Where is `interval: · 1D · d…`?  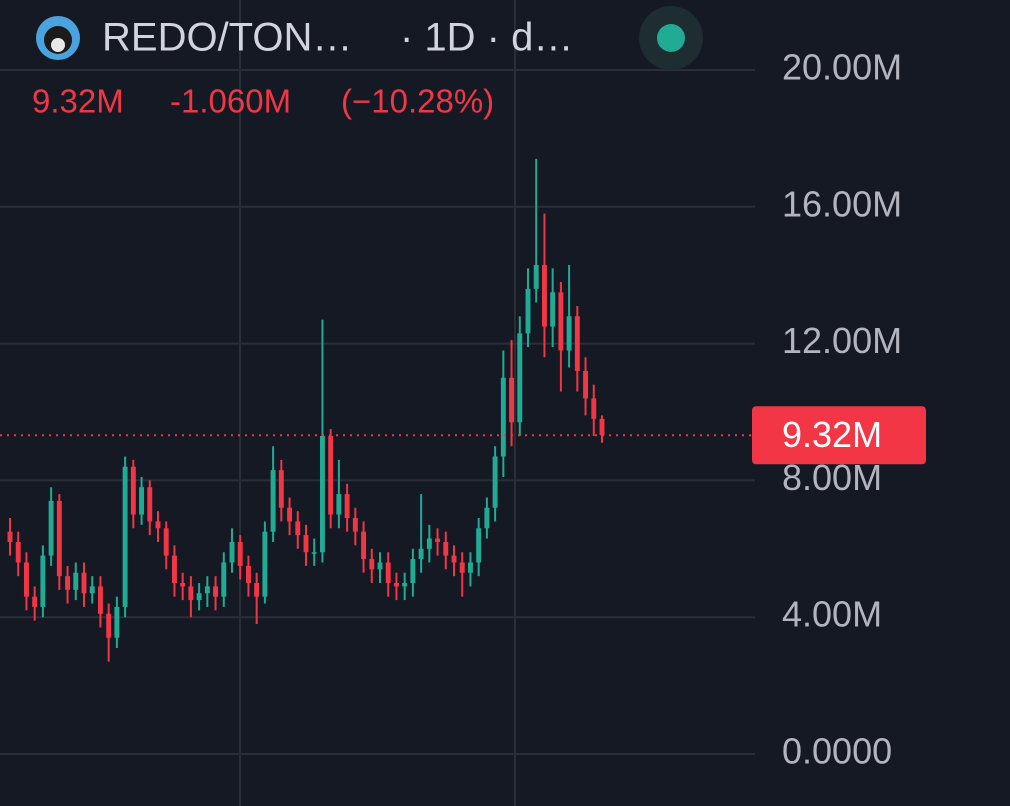 interval: · 1D · d… is located at coordinates (486, 38).